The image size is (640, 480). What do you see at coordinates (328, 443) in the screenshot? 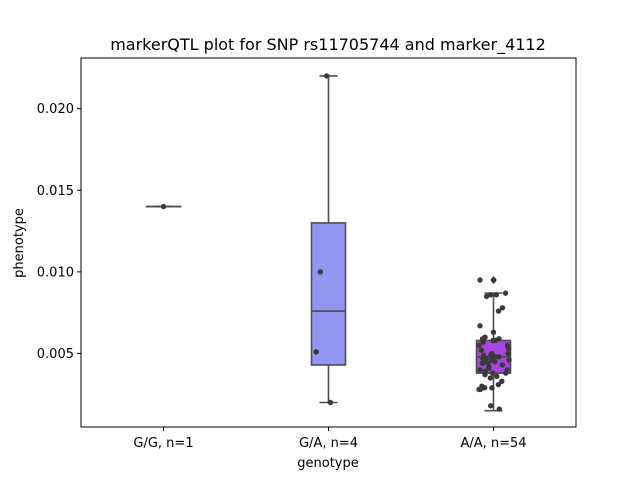
I see `x-tick-label: G/A, n=4` at bounding box center [328, 443].